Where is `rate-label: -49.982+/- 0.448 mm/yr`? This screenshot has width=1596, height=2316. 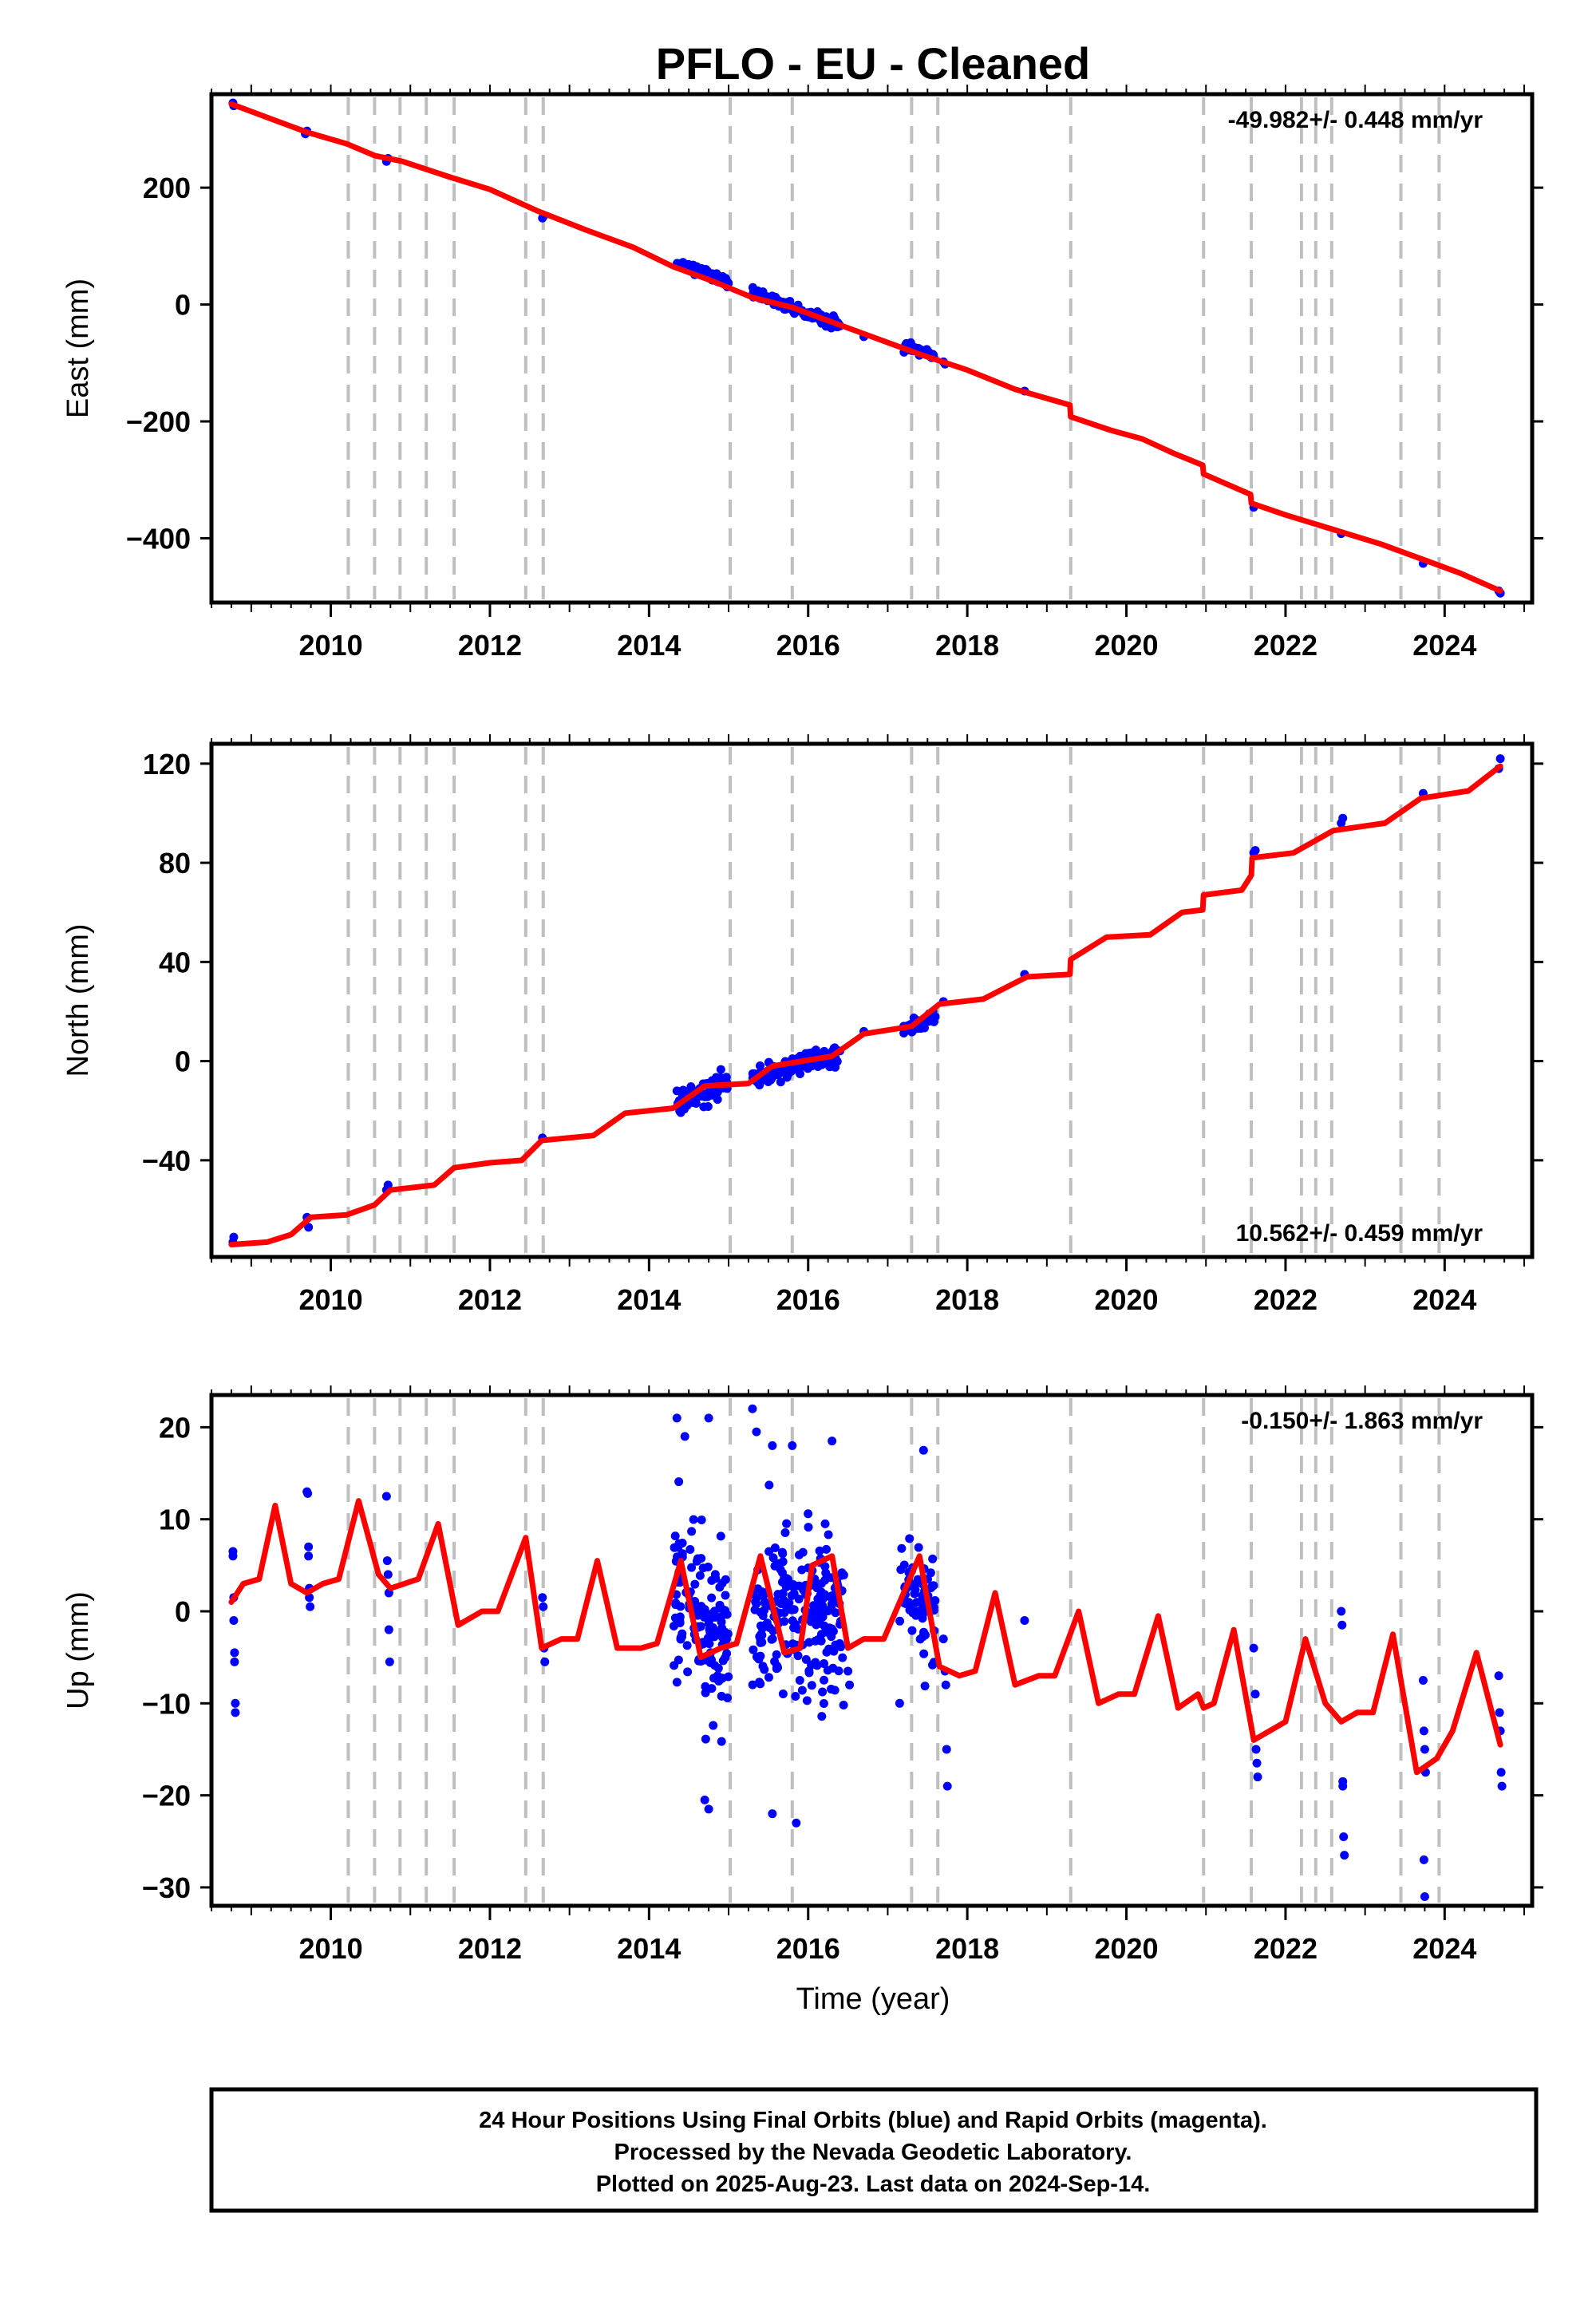
rate-label: -49.982+/- 0.448 mm/yr is located at coordinates (1355, 120).